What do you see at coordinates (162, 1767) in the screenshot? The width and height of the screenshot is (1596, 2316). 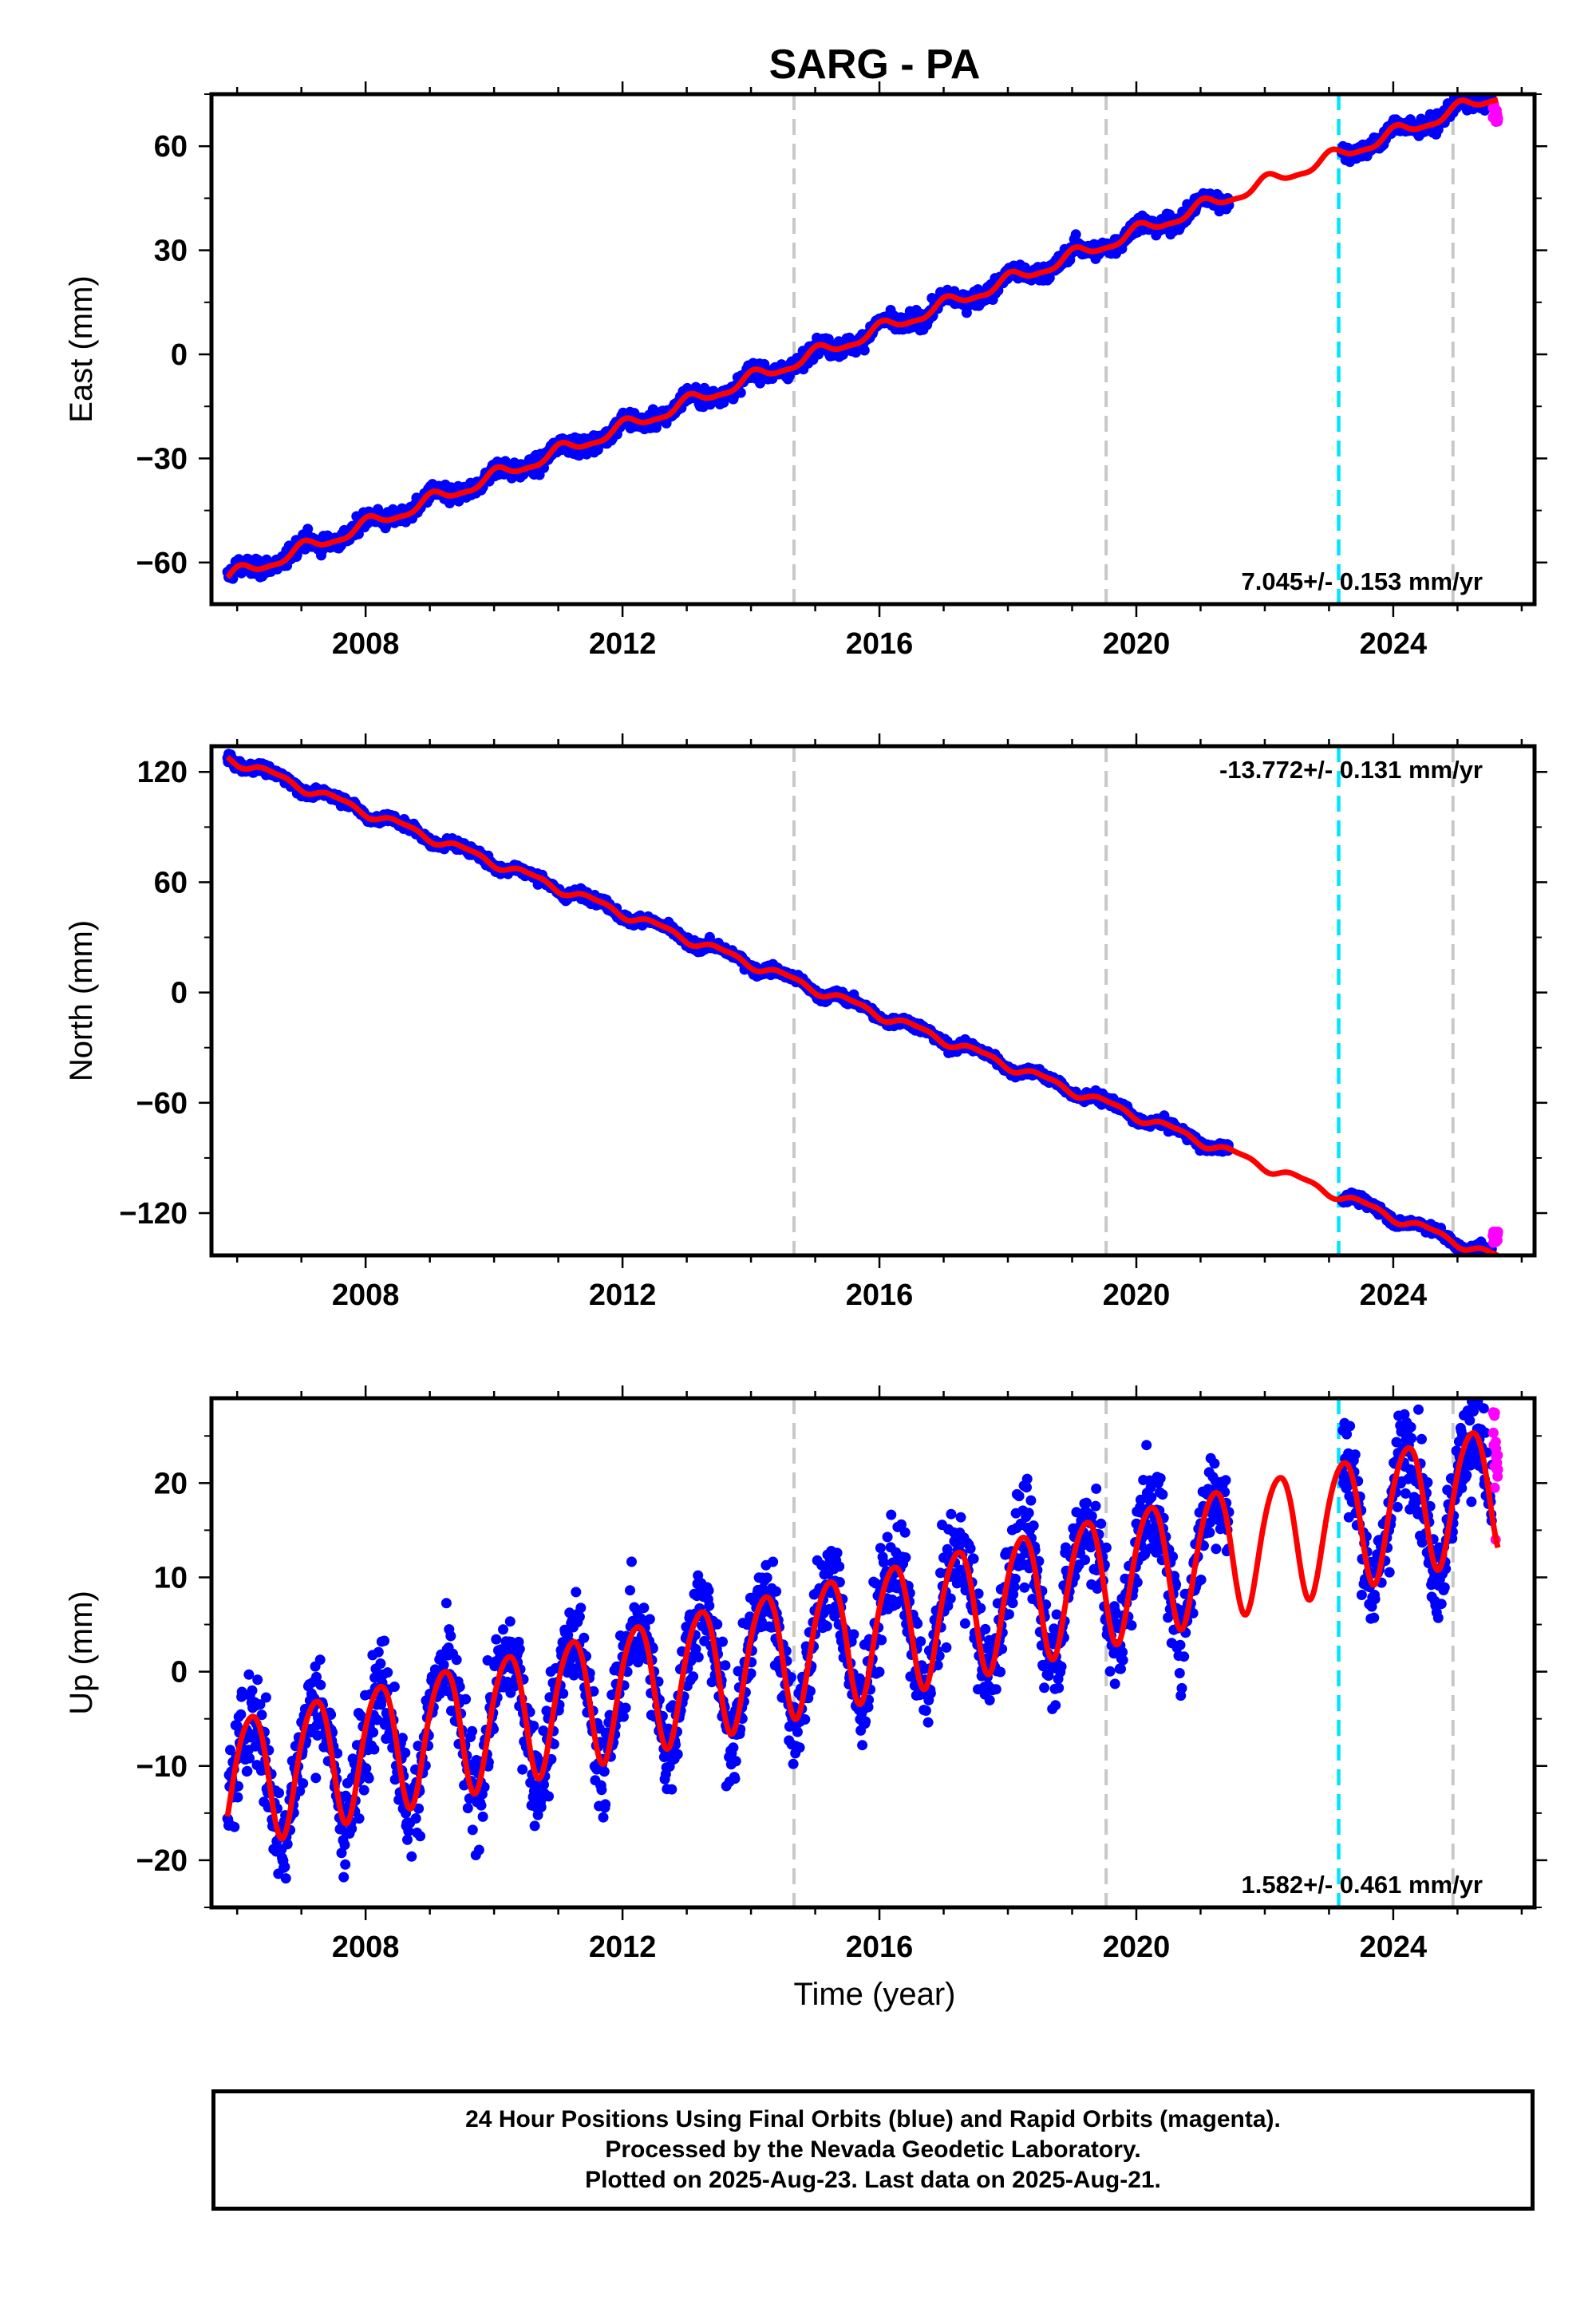 I see `y-tick-label: −10` at bounding box center [162, 1767].